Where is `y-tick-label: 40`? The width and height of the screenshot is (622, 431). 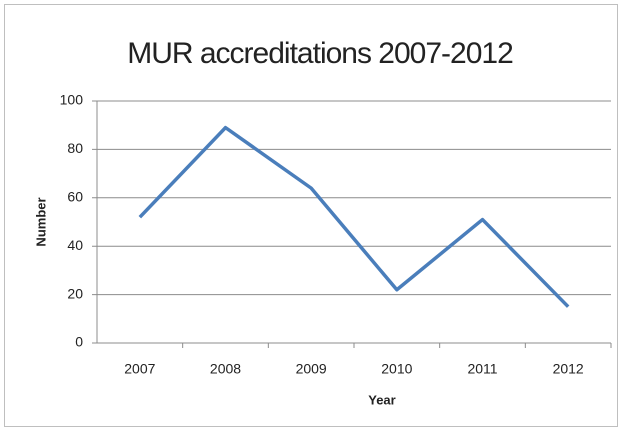
y-tick-label: 40 is located at coordinates (75, 245).